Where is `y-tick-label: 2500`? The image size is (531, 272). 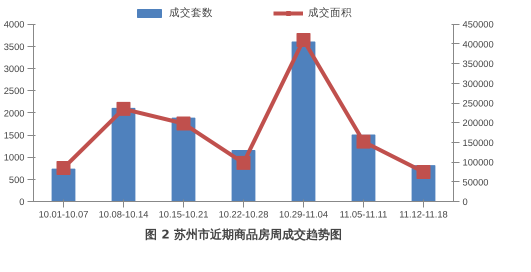
y-tick-label: 2500 is located at coordinates (14, 91).